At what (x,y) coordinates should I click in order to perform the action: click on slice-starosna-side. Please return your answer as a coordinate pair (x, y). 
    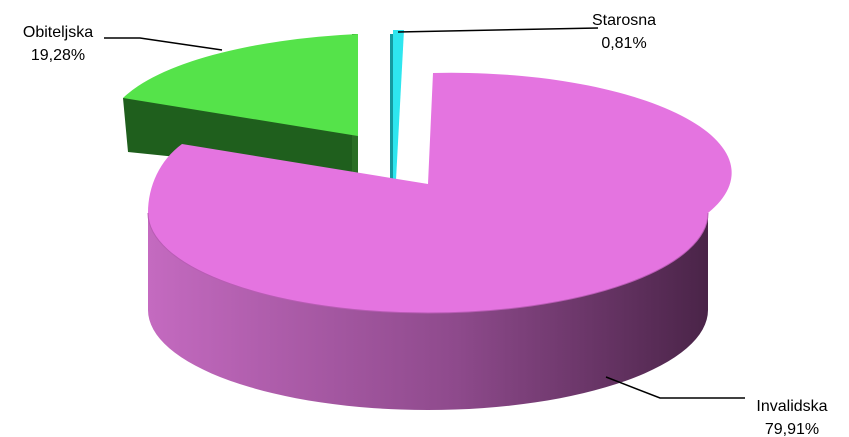
    Looking at the image, I should click on (391, 107).